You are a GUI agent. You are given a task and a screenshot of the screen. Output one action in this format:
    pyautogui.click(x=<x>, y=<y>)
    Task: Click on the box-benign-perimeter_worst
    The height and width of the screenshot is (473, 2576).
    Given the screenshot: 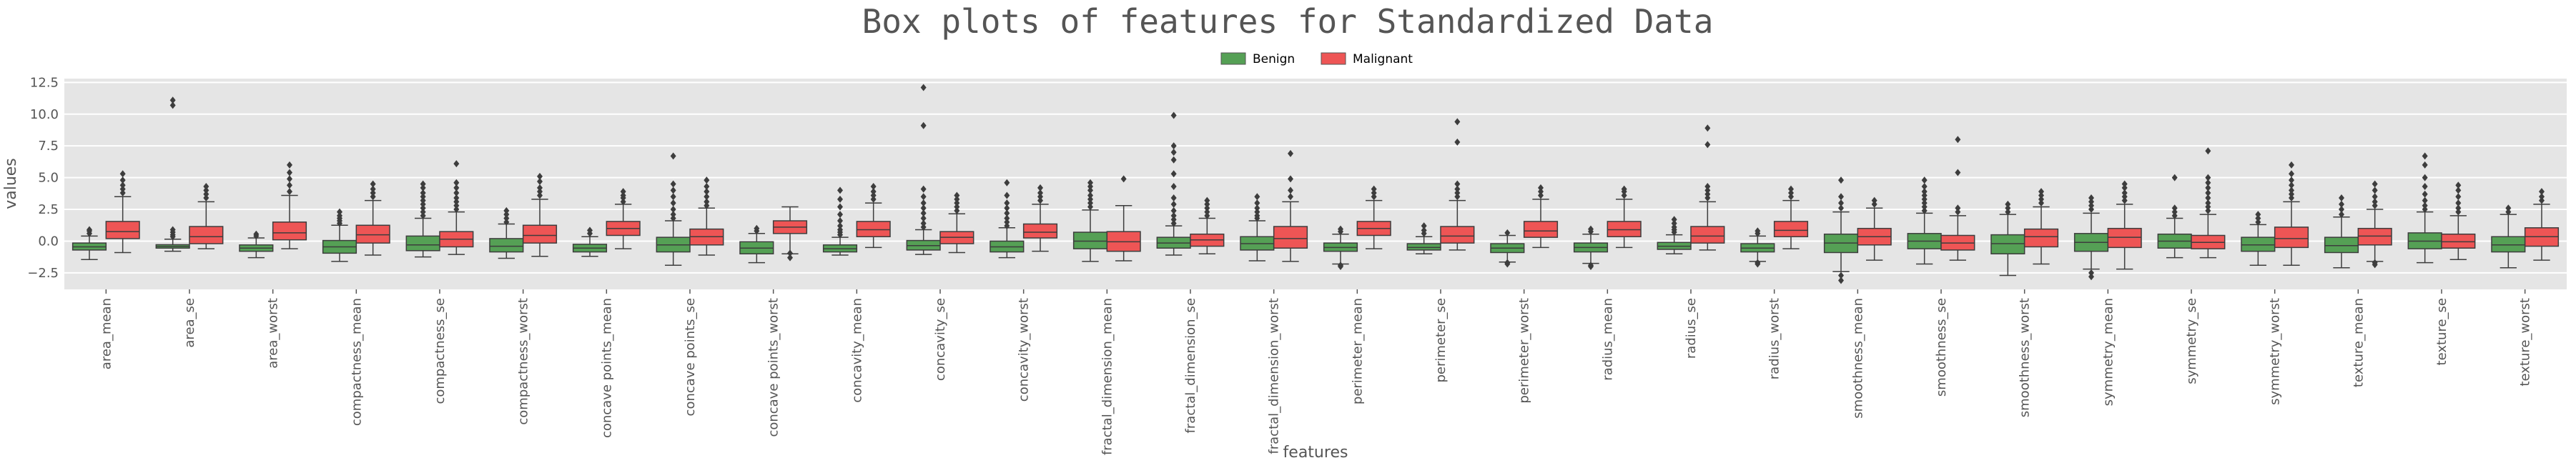 What is the action you would take?
    pyautogui.click(x=1507, y=248)
    